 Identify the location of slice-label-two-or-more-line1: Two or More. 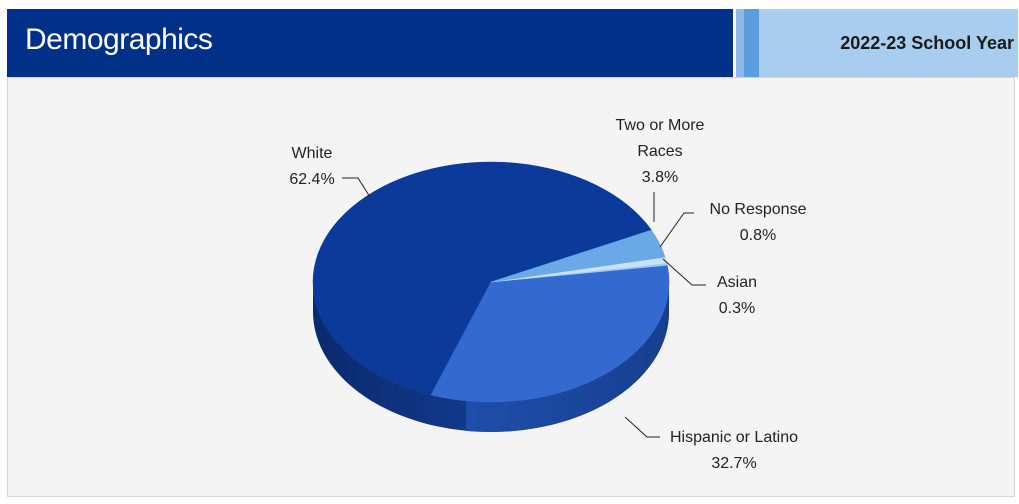
(660, 125).